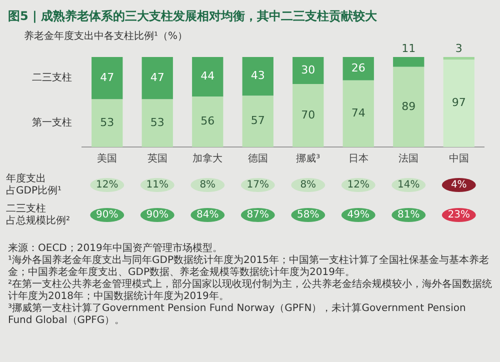  I want to click on chart-title: 图5 | 成熟养老体系的三大支柱发展相对均衡，其中二三支柱贡献较大, so click(193, 16).